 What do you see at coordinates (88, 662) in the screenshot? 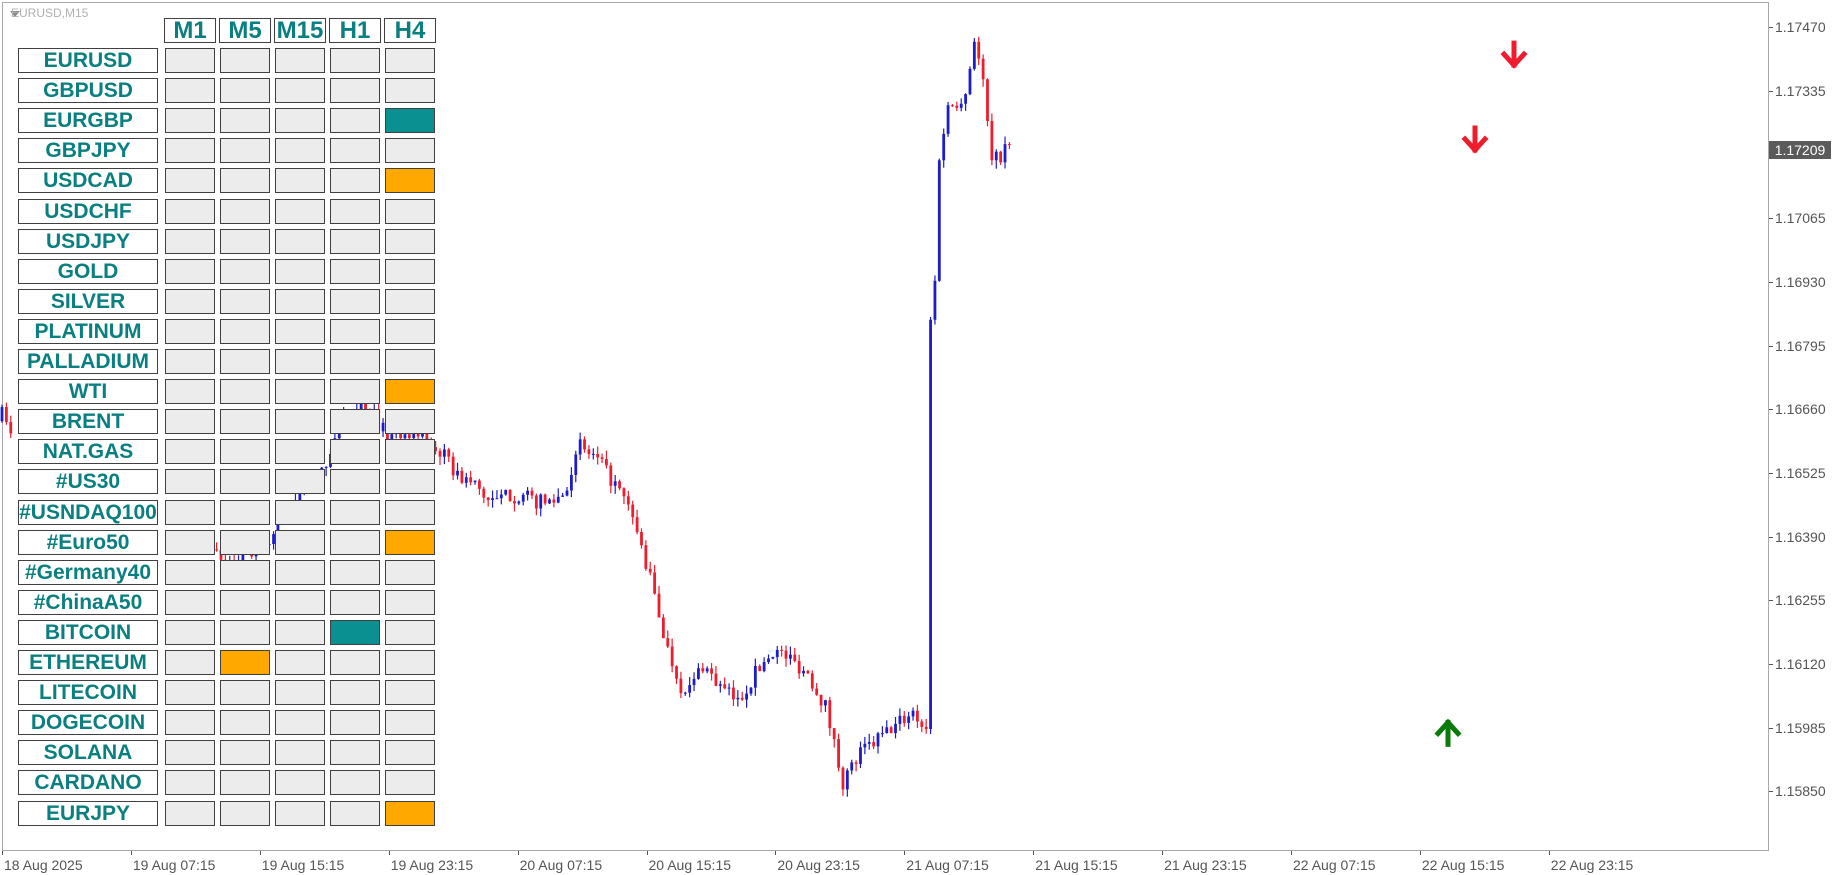
I see `symbol-button: ETHEREUM` at bounding box center [88, 662].